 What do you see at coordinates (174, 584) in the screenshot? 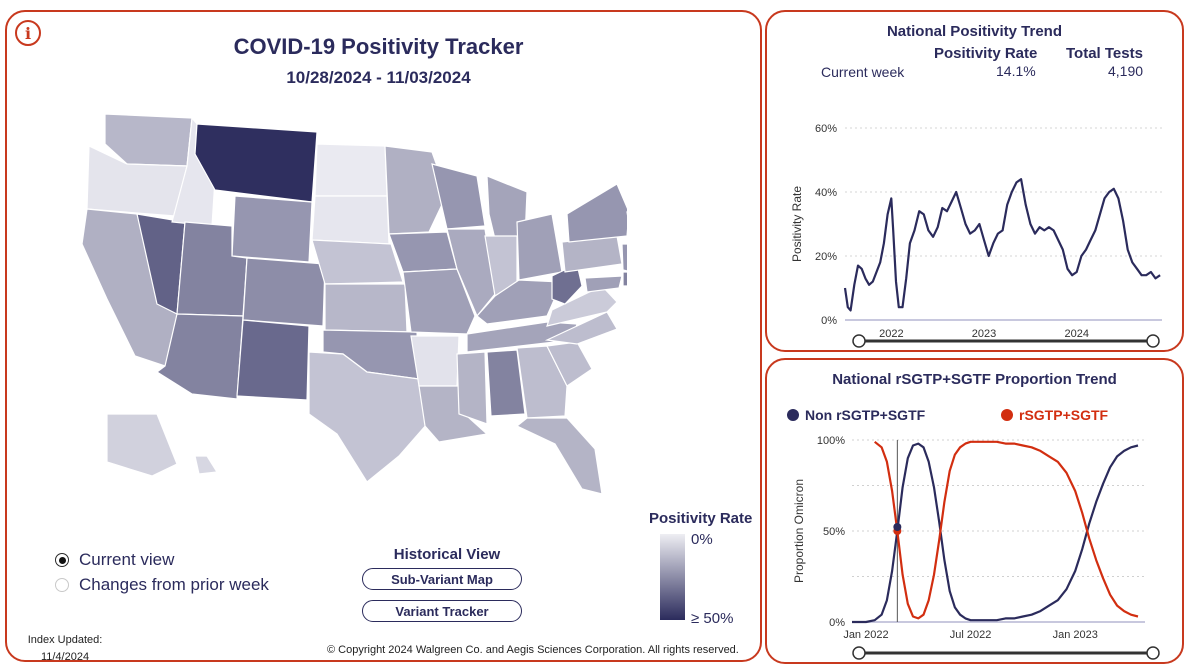
I see `changes-prior-week-label: Changes from prior week` at bounding box center [174, 584].